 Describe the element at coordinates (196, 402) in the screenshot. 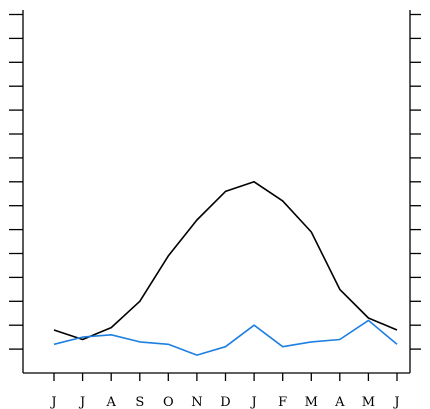

I see `x-tick-label: N` at that location.